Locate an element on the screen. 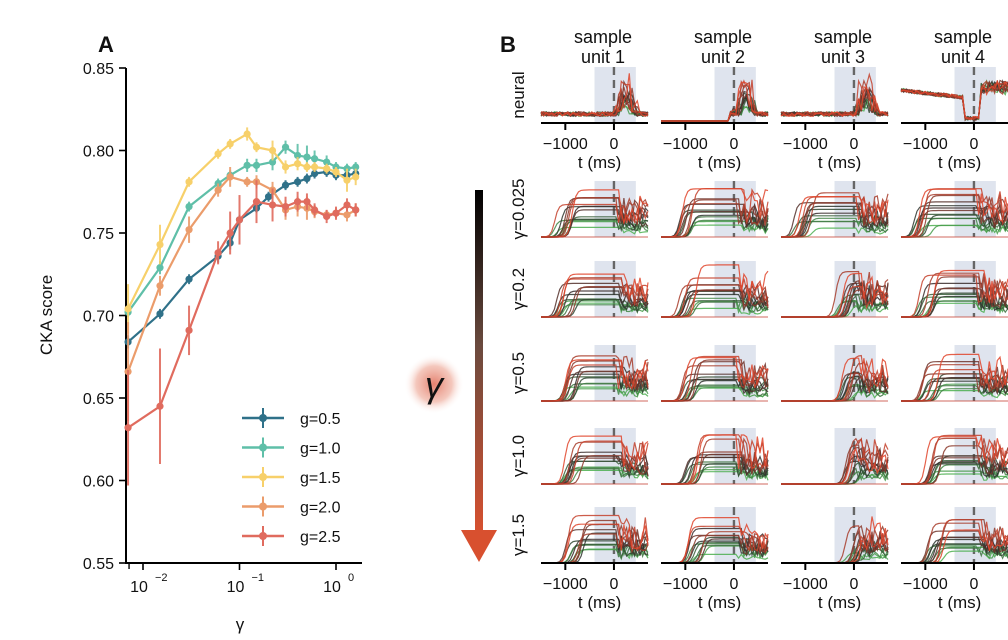  row-label: γ=0.025 is located at coordinates (518, 209).